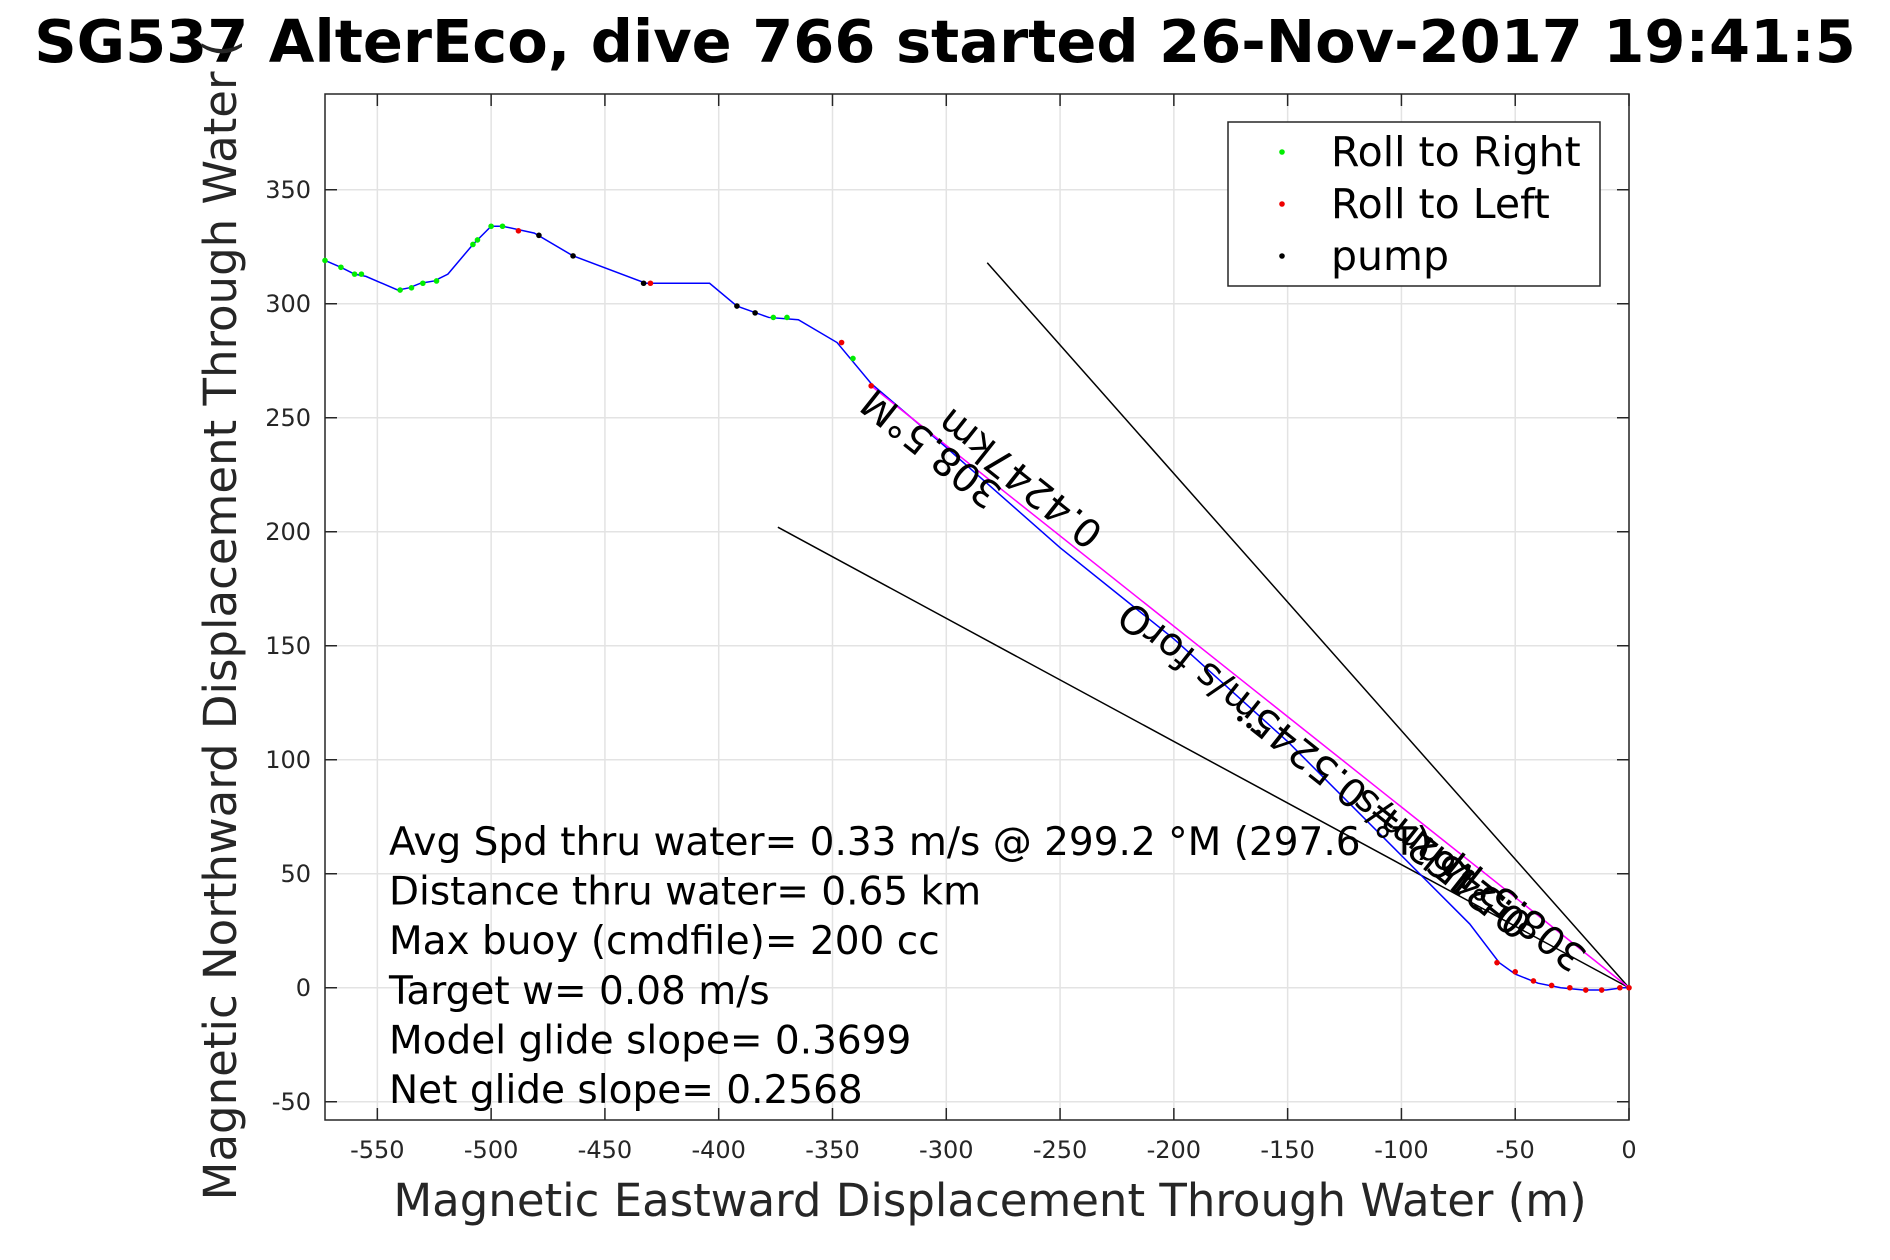  What do you see at coordinates (288, 418) in the screenshot?
I see `y-tick-label: 250` at bounding box center [288, 418].